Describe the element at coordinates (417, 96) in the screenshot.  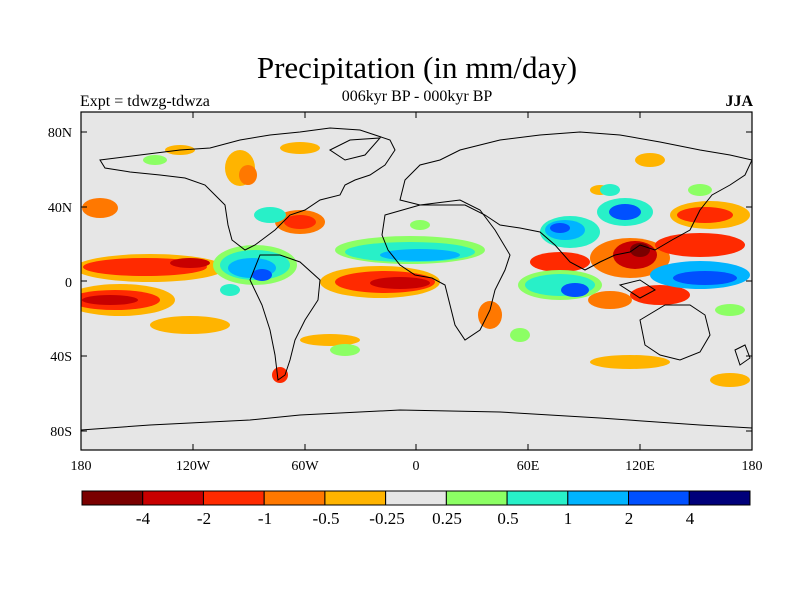
I see `map-subtitle: 006kyr BP - 000kyr BP` at that location.